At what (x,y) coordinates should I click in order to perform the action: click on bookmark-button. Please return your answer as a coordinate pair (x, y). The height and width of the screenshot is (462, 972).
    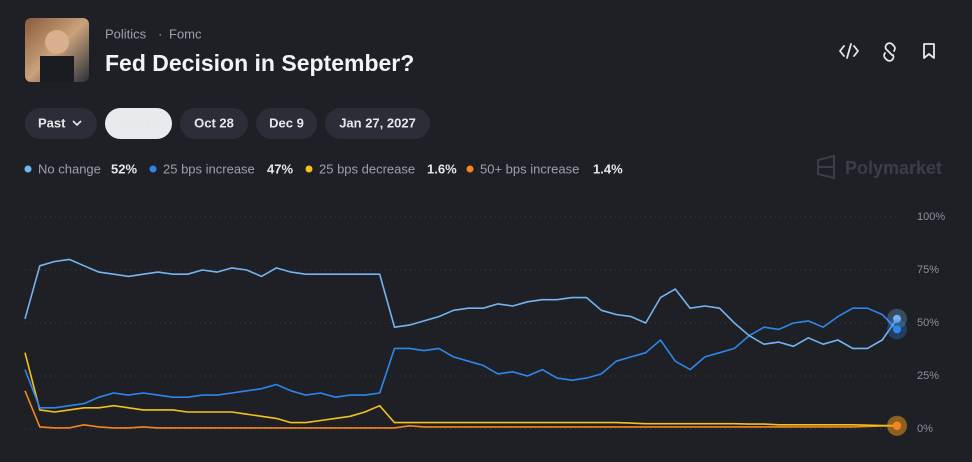
    Looking at the image, I should click on (929, 51).